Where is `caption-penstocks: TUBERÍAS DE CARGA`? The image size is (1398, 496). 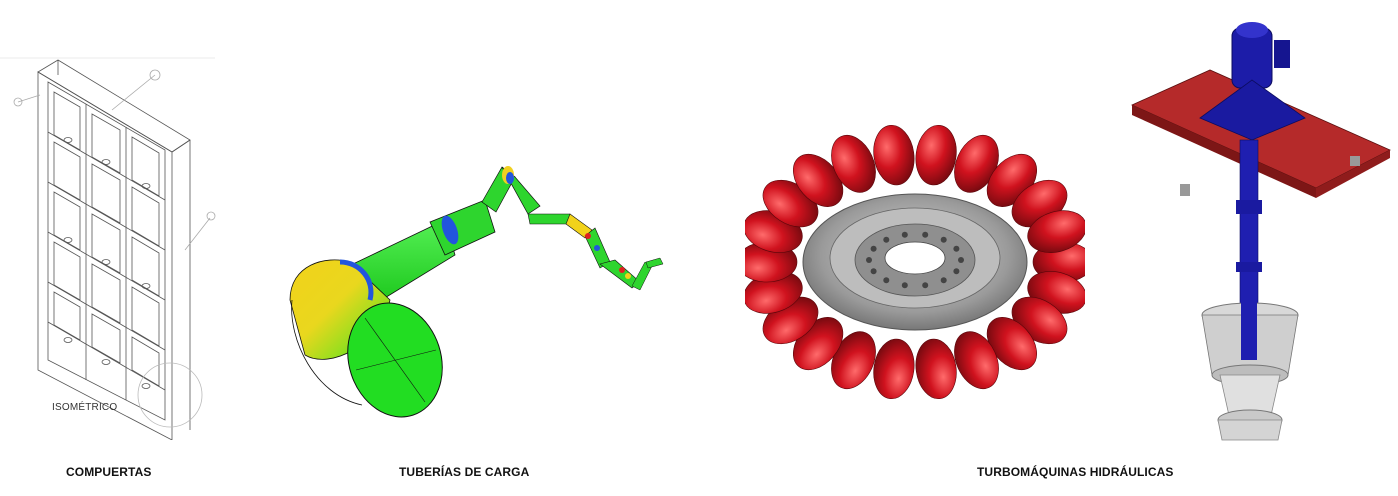
caption-penstocks: TUBERÍAS DE CARGA is located at coordinates (464, 472).